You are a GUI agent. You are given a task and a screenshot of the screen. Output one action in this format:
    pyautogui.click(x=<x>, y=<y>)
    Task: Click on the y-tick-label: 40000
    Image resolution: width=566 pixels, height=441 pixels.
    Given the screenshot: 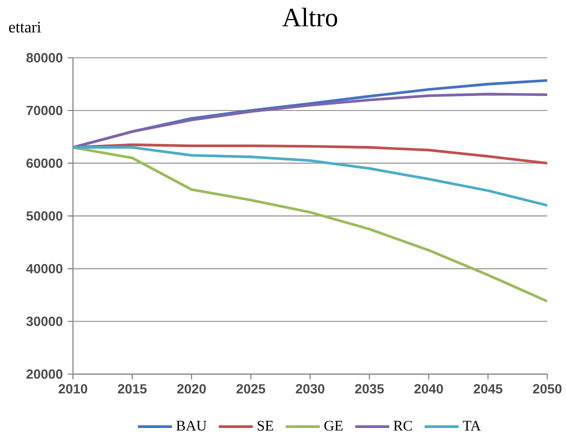 What is the action you would take?
    pyautogui.click(x=44, y=269)
    